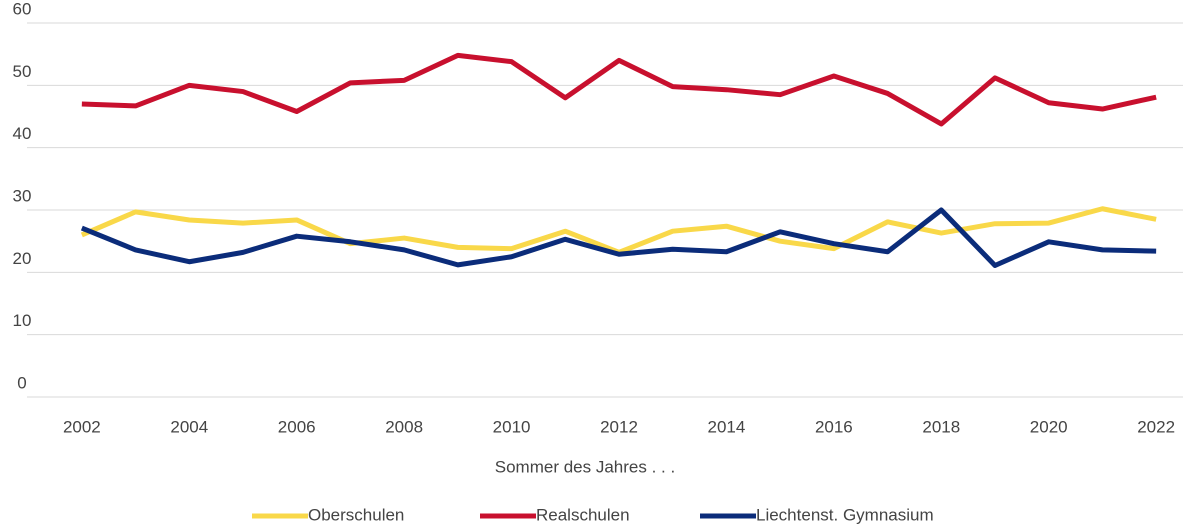  What do you see at coordinates (22, 258) in the screenshot?
I see `y-tick-label: 20` at bounding box center [22, 258].